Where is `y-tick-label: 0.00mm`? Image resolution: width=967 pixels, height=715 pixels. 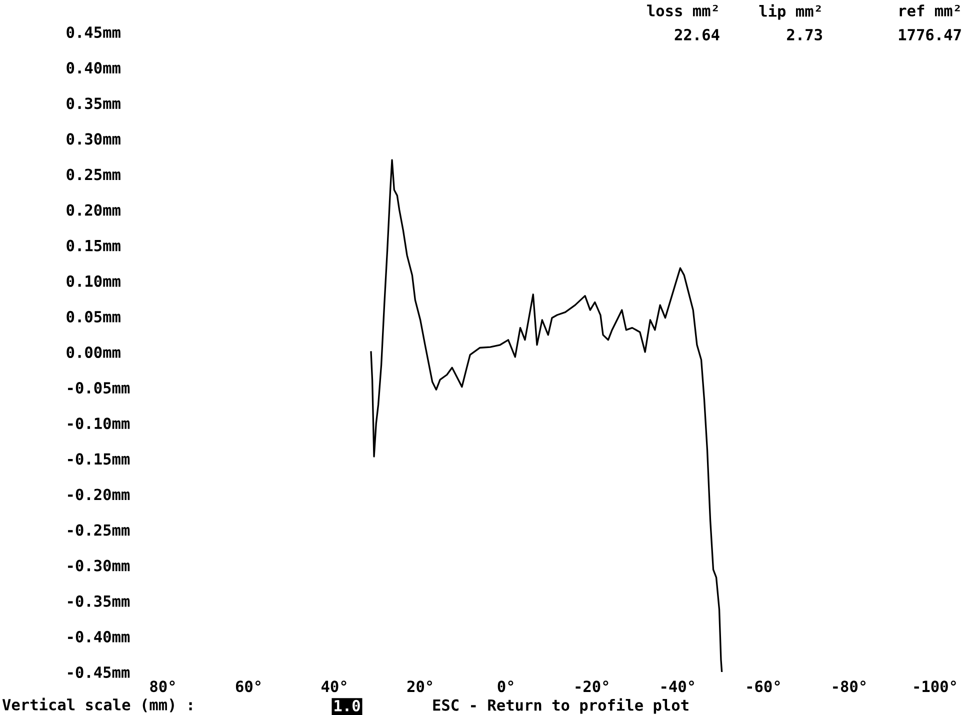 y-tick-label: 0.00mm is located at coordinates (93, 352).